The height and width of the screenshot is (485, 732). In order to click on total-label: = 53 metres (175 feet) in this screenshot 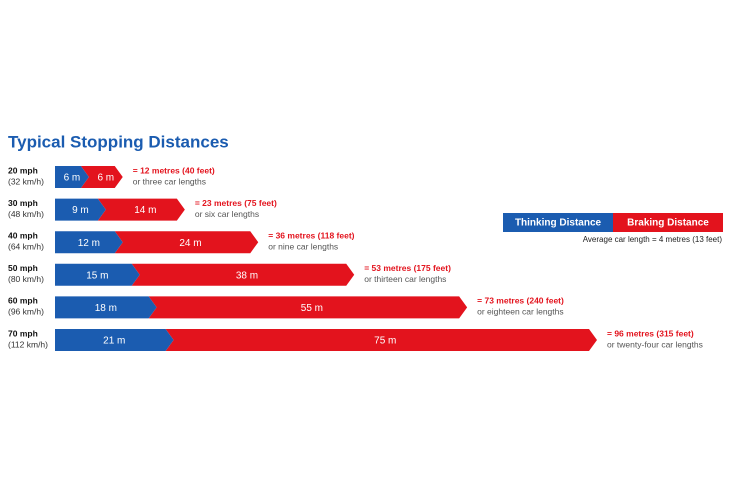, I will do `click(407, 268)`.